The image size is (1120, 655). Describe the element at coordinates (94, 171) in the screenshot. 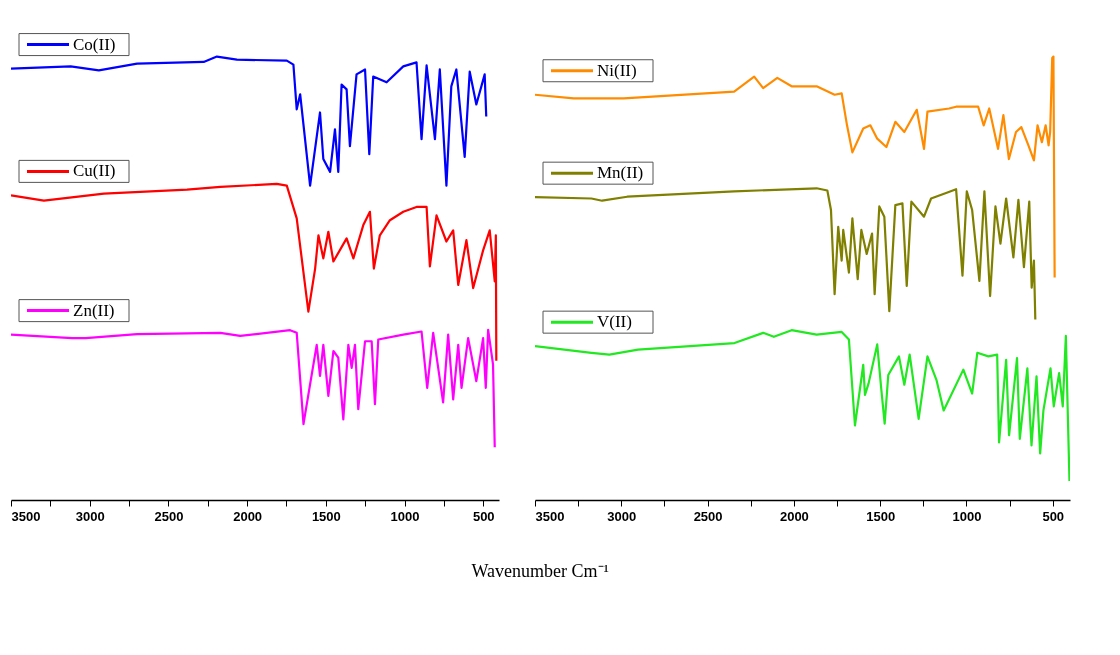

I see `legend-label: Cu(II)` at that location.